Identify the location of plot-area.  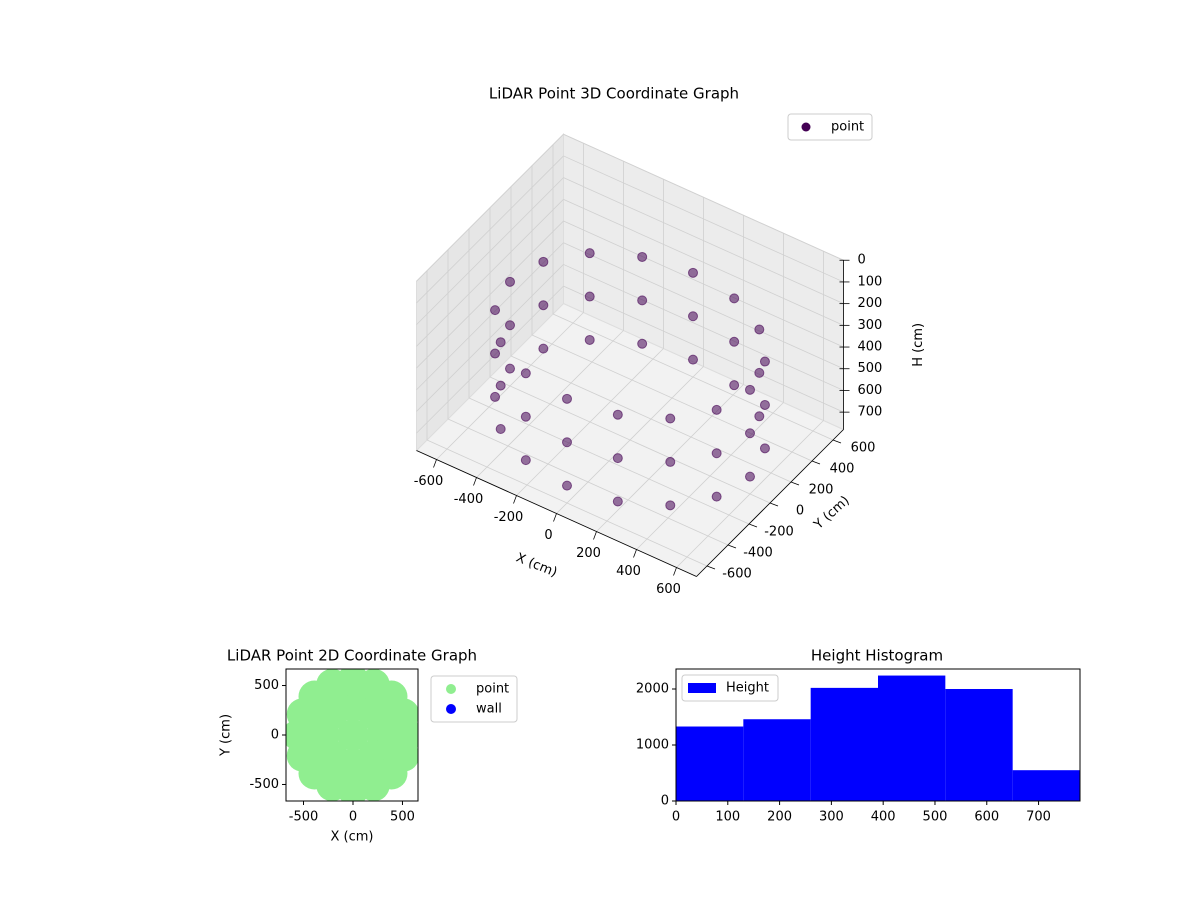
(352, 735).